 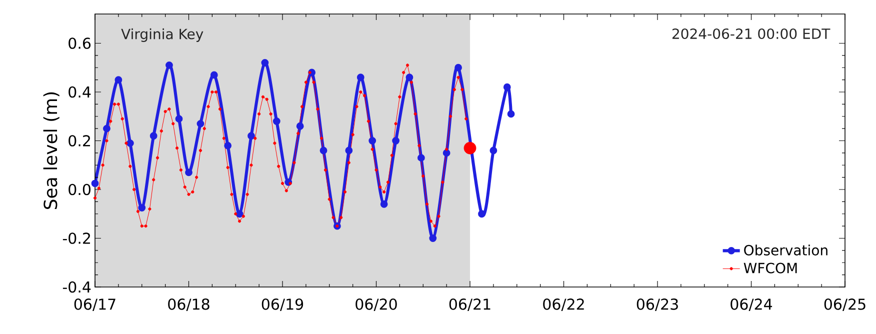 I want to click on annotation: Virginia Key, so click(x=162, y=35).